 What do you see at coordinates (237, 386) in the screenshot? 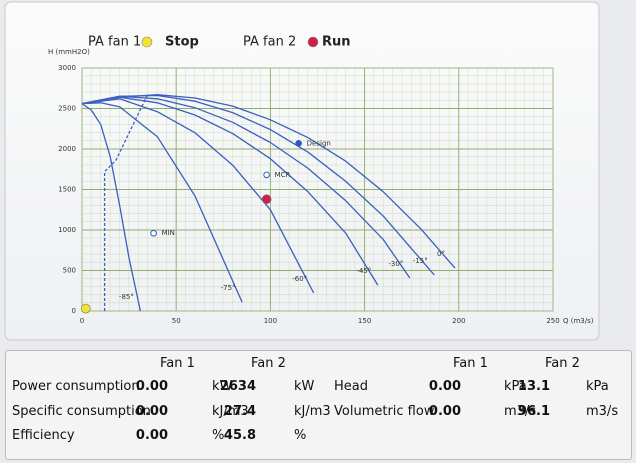
I see `value: 2634` at bounding box center [237, 386].